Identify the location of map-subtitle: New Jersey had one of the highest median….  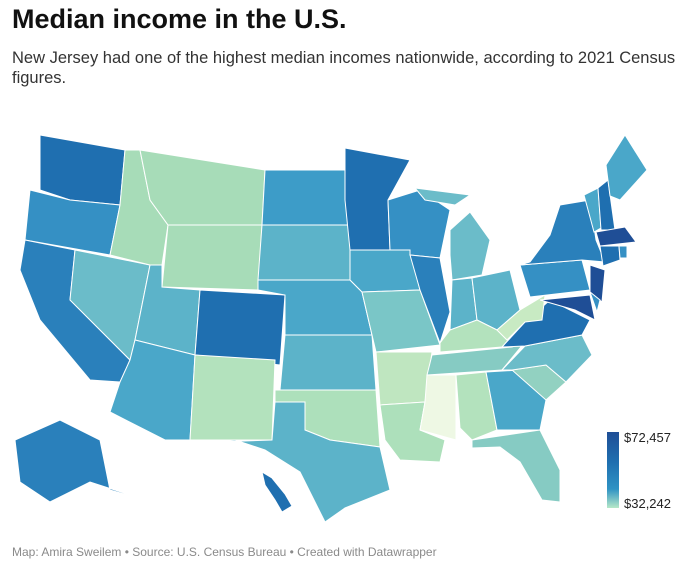
(344, 68).